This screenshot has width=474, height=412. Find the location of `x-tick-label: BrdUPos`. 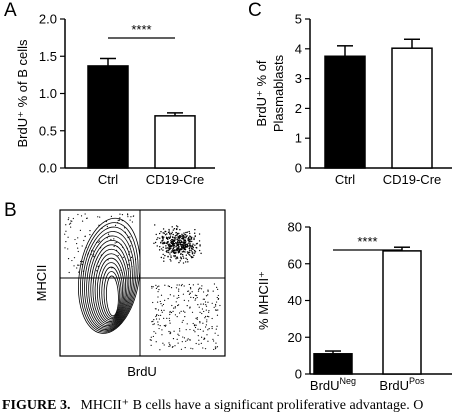

x-tick-label: BrdUPos is located at coordinates (402, 384).